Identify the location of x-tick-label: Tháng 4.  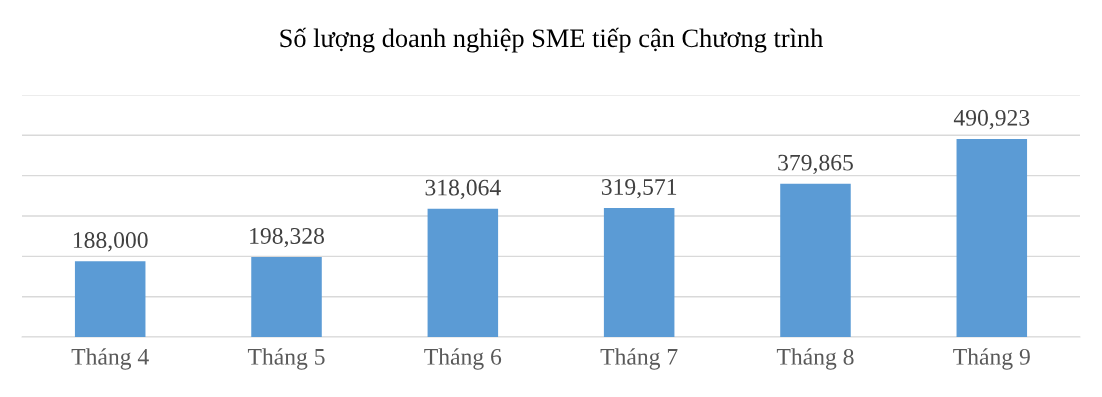
(110, 359).